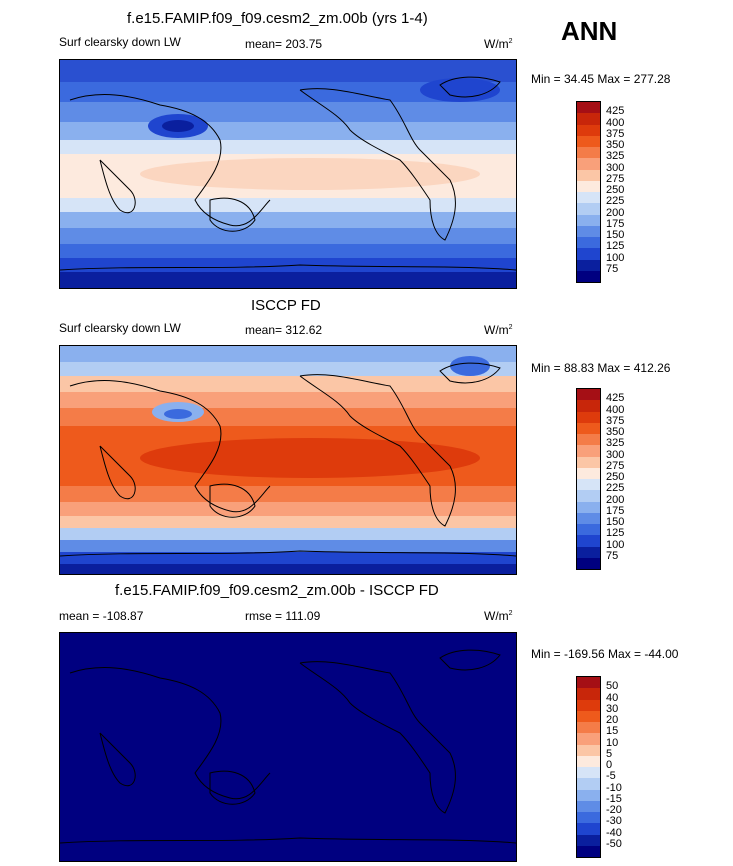 This screenshot has width=733, height=866. Describe the element at coordinates (498, 616) in the screenshot. I see `panel-3-units: W/m2` at that location.